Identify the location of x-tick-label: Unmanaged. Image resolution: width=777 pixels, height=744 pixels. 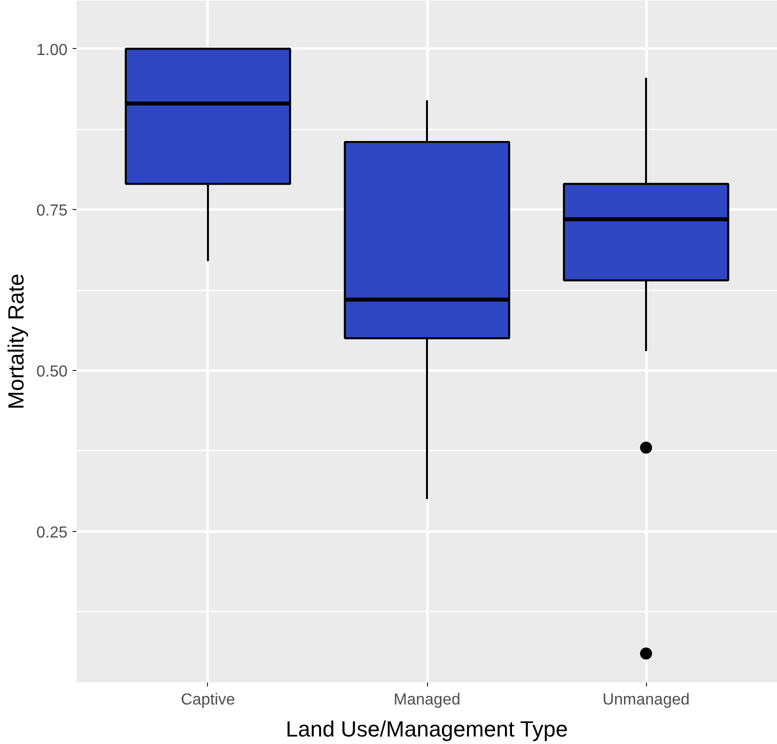
(646, 700).